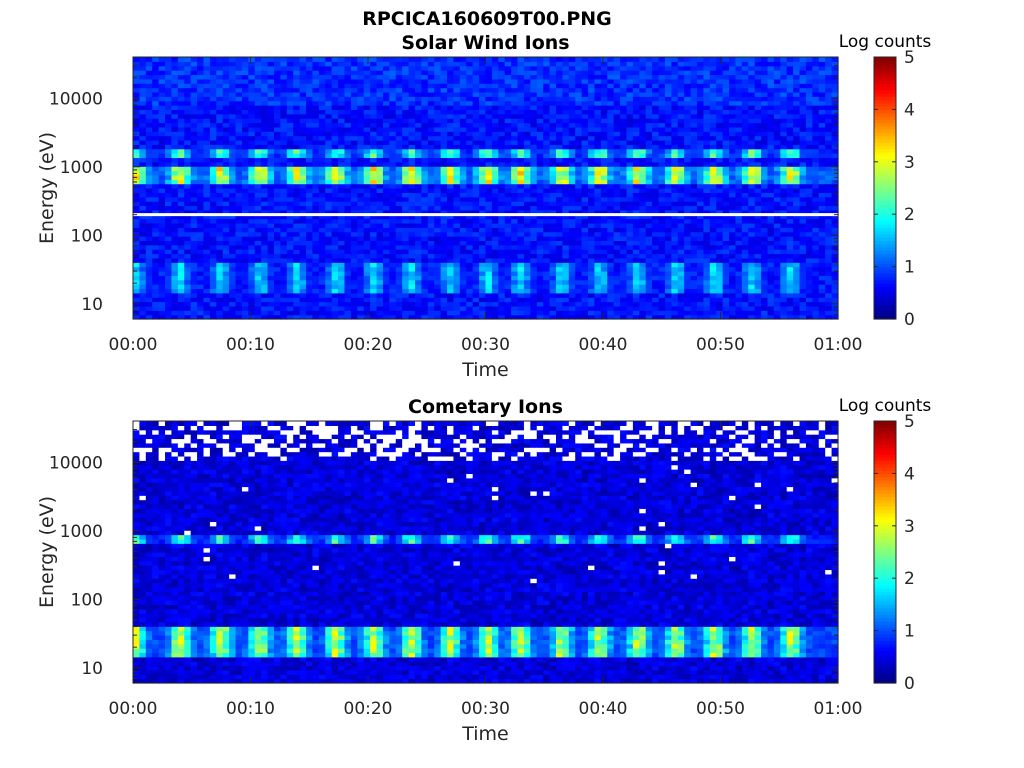 The width and height of the screenshot is (1024, 768). What do you see at coordinates (485, 407) in the screenshot?
I see `panel-title: Cometary Ions` at bounding box center [485, 407].